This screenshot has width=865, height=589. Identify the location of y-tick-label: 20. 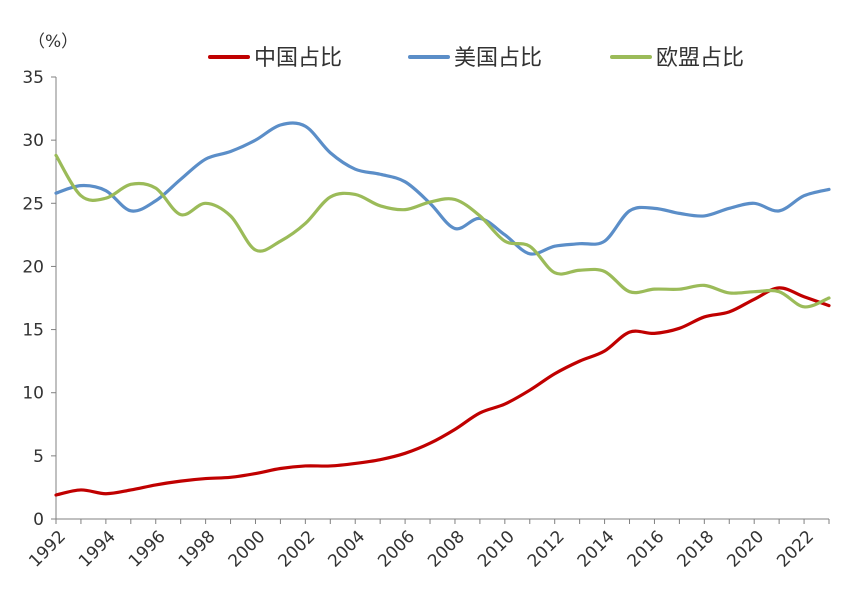
(33, 267).